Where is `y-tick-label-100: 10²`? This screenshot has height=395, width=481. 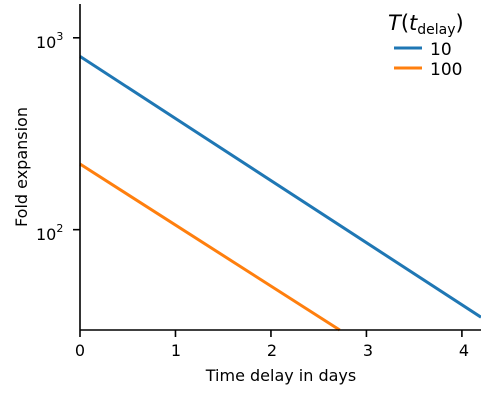 y-tick-label-100: 10² is located at coordinates (49, 233).